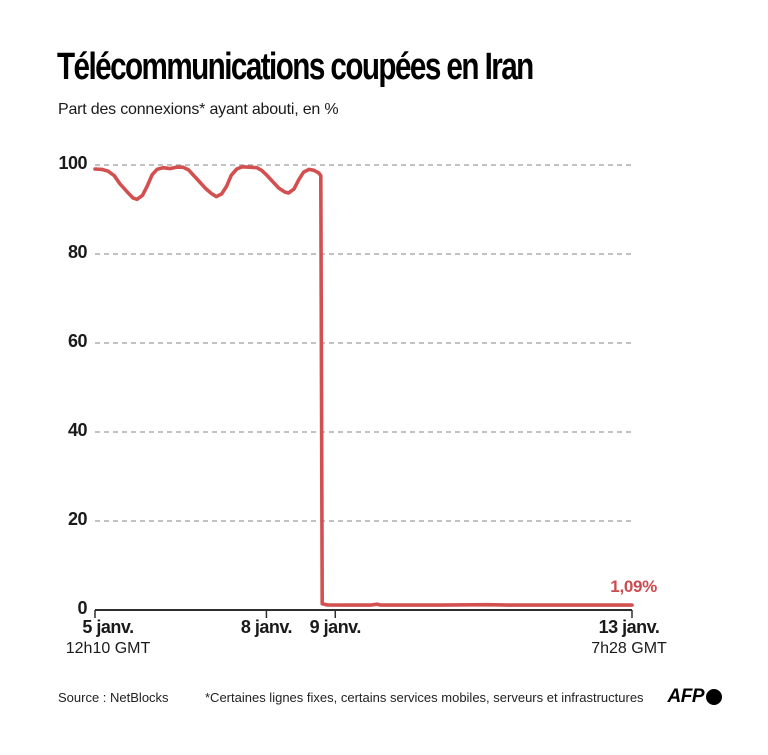 Image resolution: width=768 pixels, height=755 pixels. I want to click on afp-logo-dot-icon, so click(714, 697).